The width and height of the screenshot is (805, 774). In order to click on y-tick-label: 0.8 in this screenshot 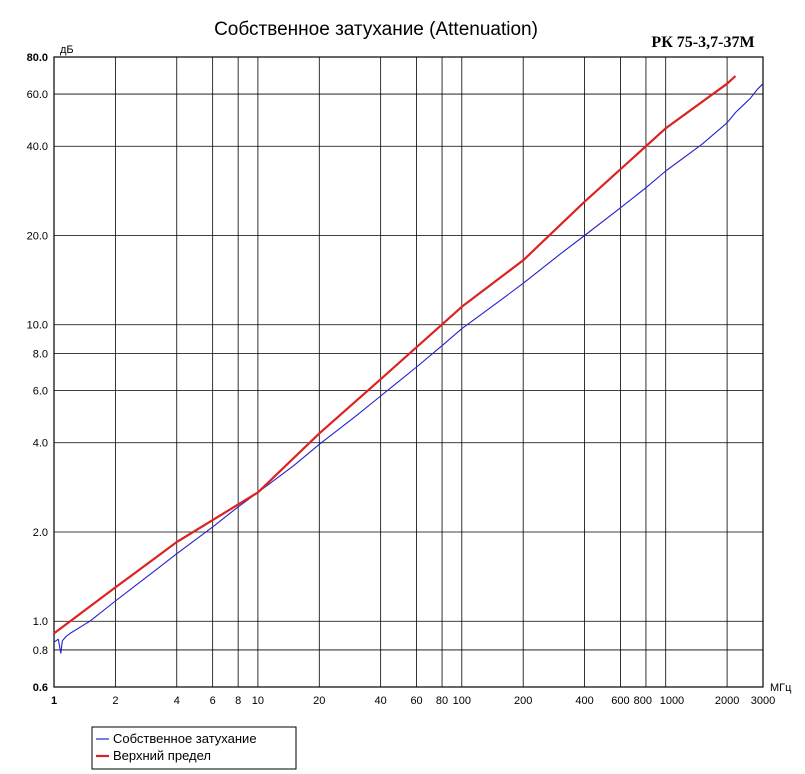, I will do `click(40, 651)`.